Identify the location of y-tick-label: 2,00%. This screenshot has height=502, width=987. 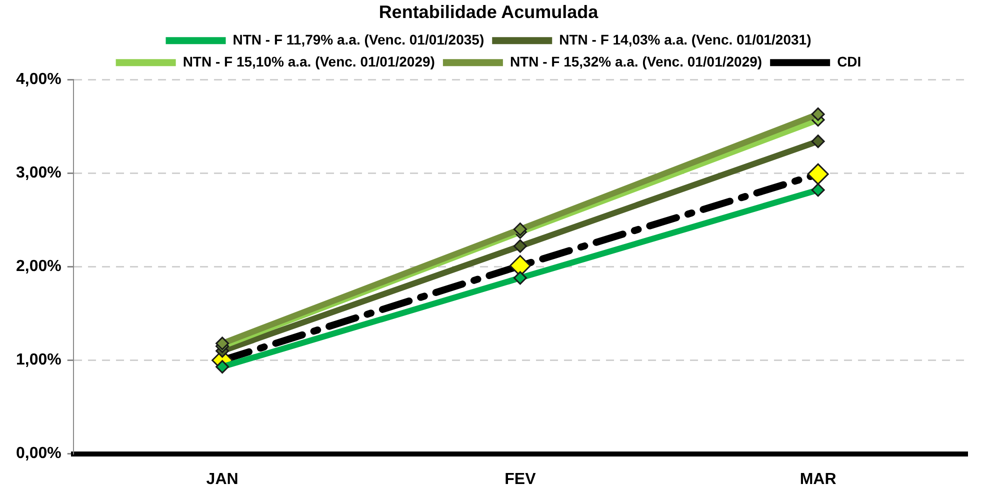
(39, 267).